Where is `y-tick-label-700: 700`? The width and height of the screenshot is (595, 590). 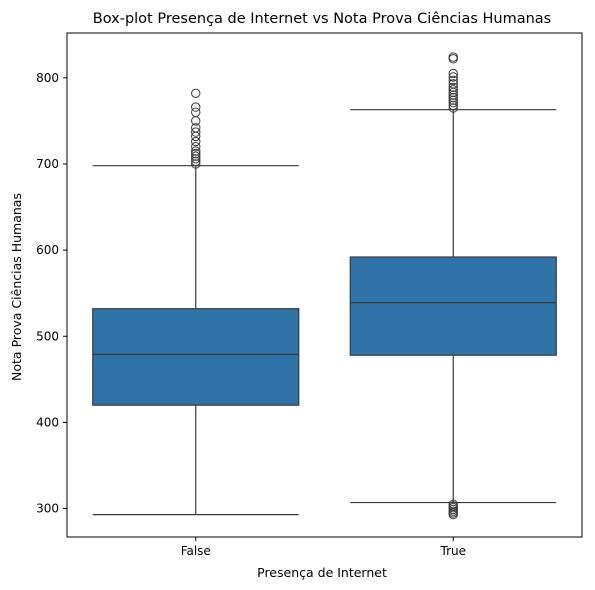
y-tick-label-700: 700 is located at coordinates (47, 164).